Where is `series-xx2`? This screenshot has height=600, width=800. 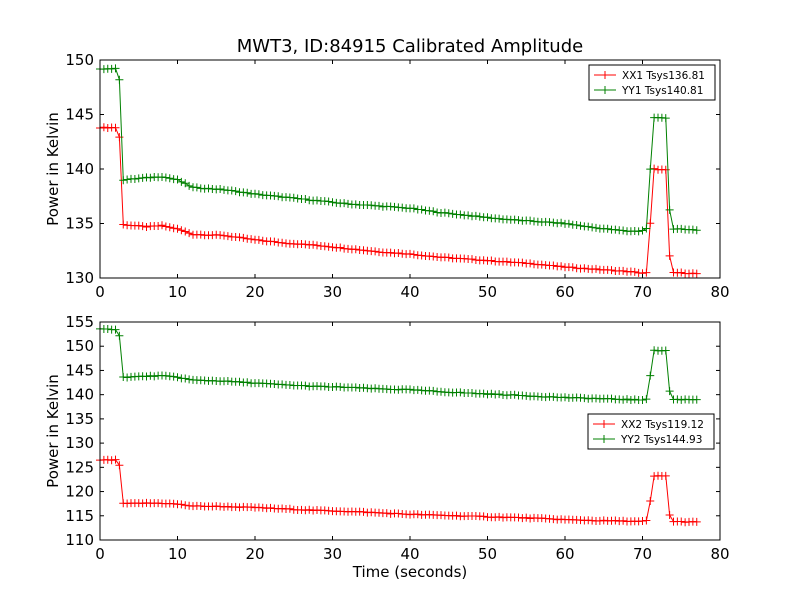
series-xx2 is located at coordinates (398, 491).